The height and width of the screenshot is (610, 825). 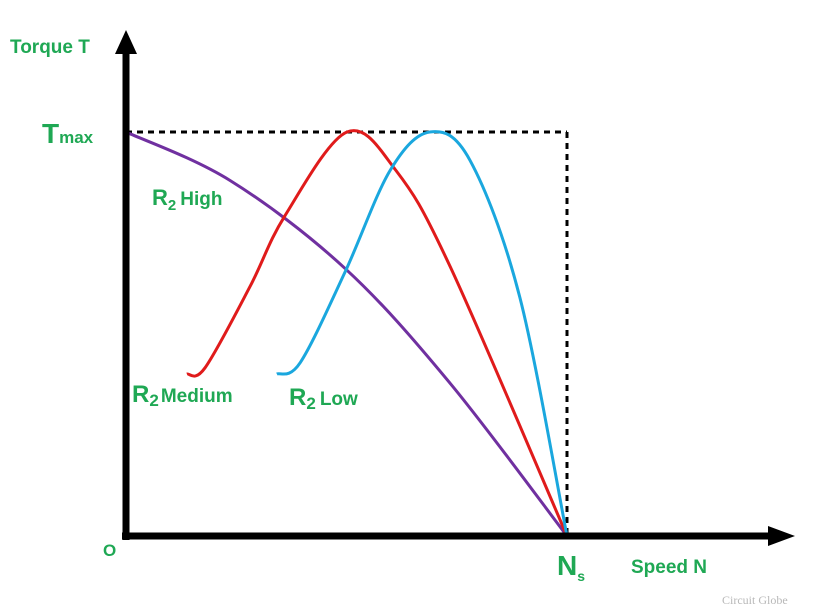 What do you see at coordinates (126, 42) in the screenshot?
I see `y-axis-arrow-icon` at bounding box center [126, 42].